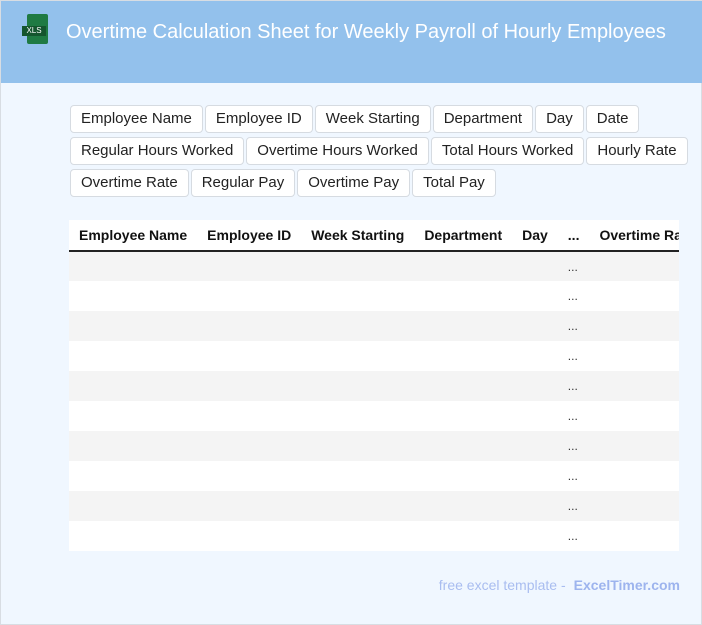 The width and height of the screenshot is (702, 625). I want to click on column-chip: Hourly Rate, so click(637, 151).